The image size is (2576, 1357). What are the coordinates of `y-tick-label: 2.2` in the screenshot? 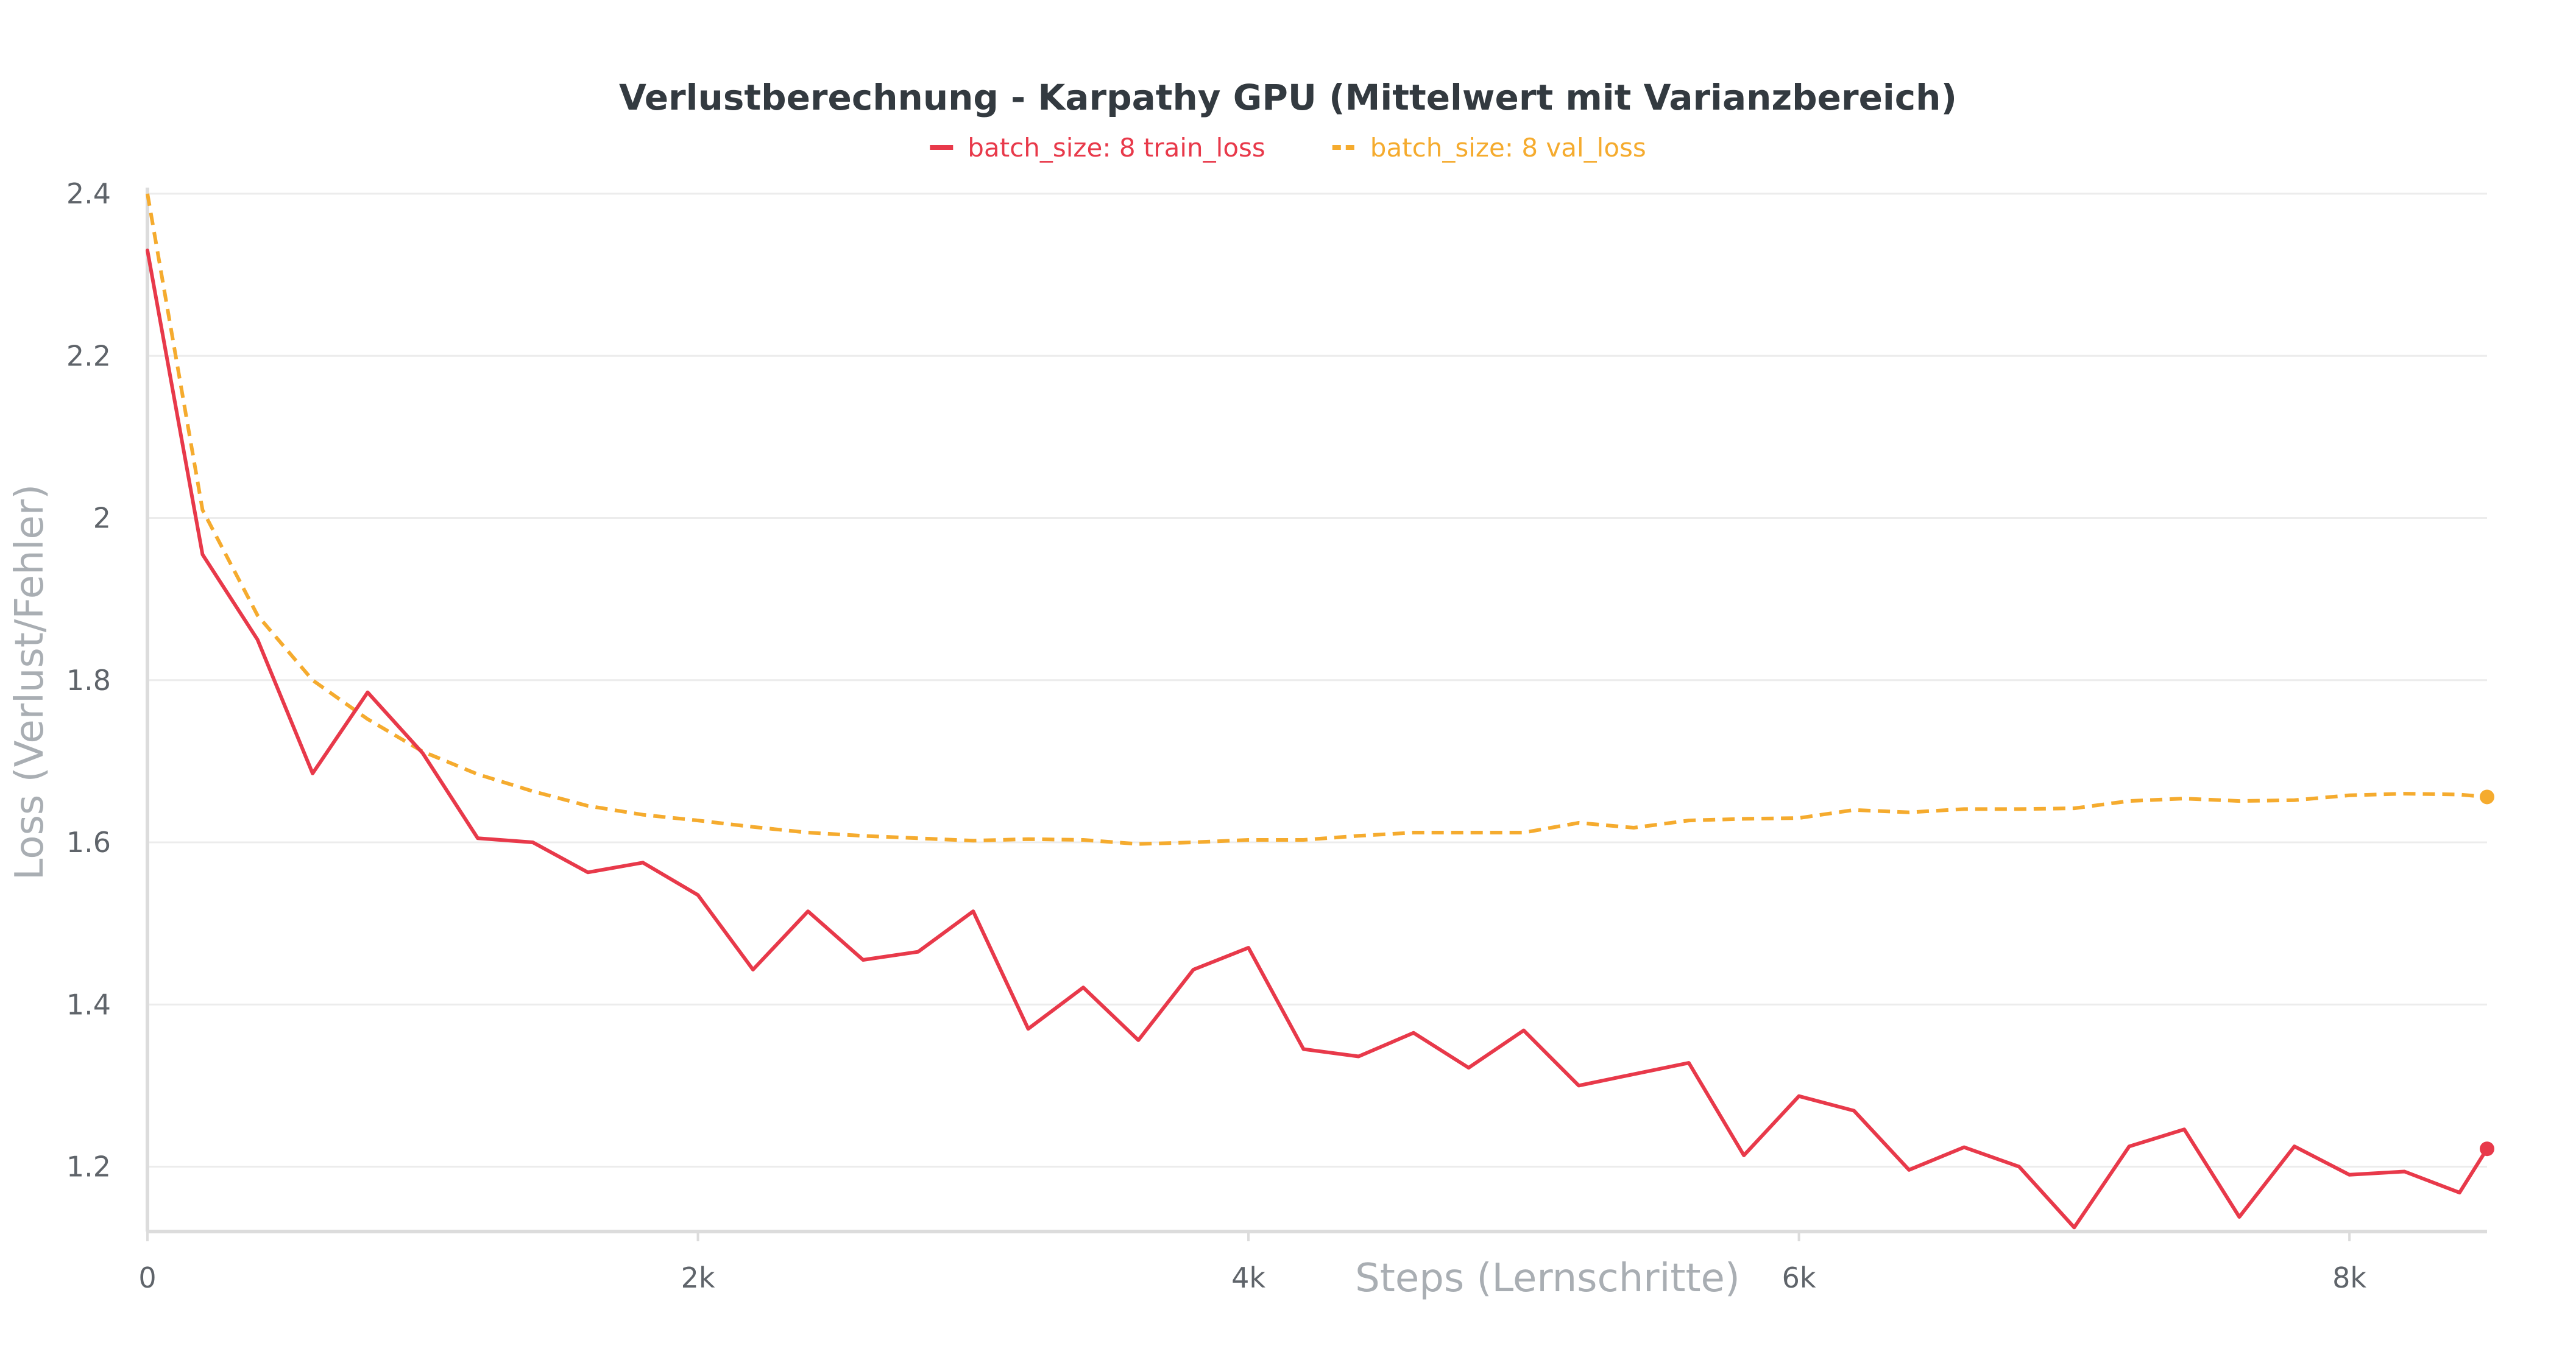 It's located at (88, 355).